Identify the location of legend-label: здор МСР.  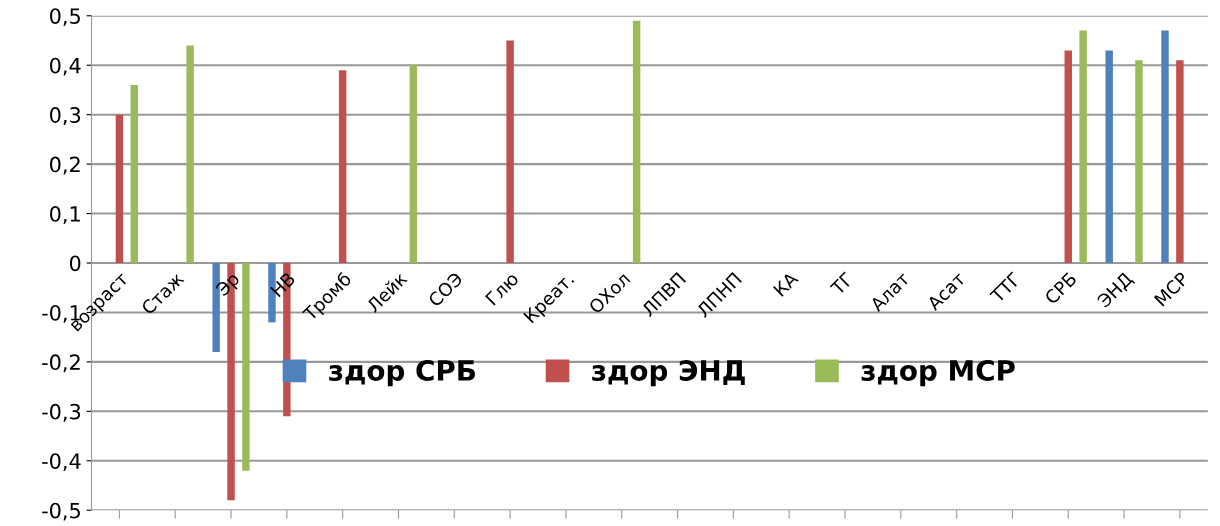
(938, 373).